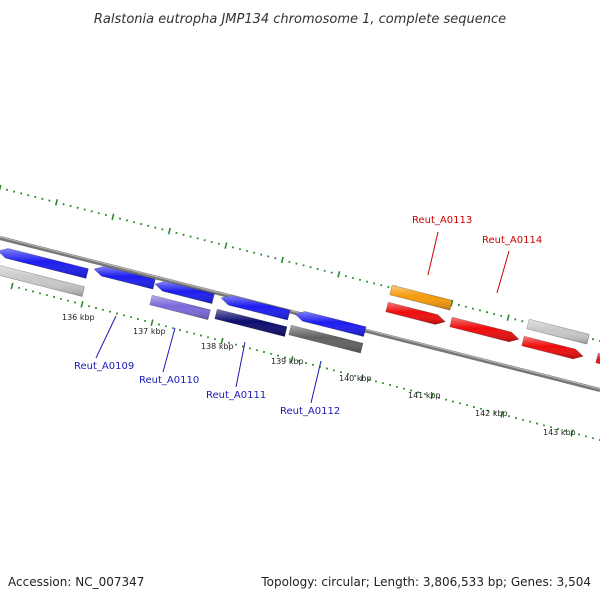  What do you see at coordinates (76, 582) in the screenshot?
I see `accession-text: Accession: NC_007347` at bounding box center [76, 582].